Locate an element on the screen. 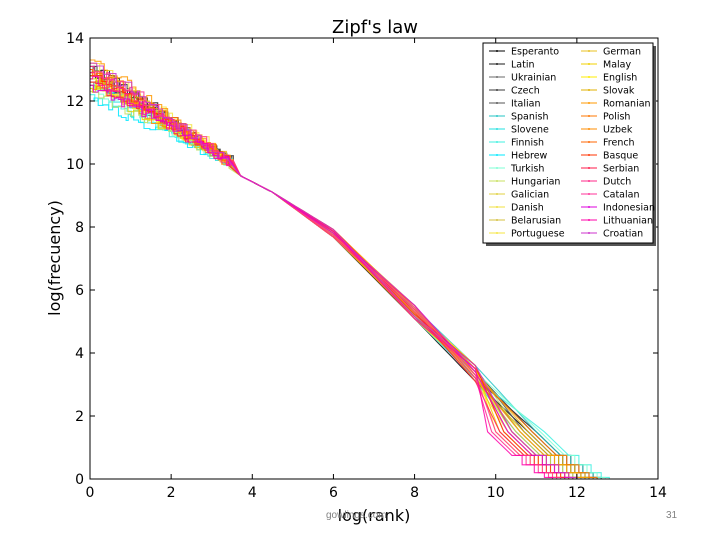  y-tick-label: 8 is located at coordinates (79, 228).